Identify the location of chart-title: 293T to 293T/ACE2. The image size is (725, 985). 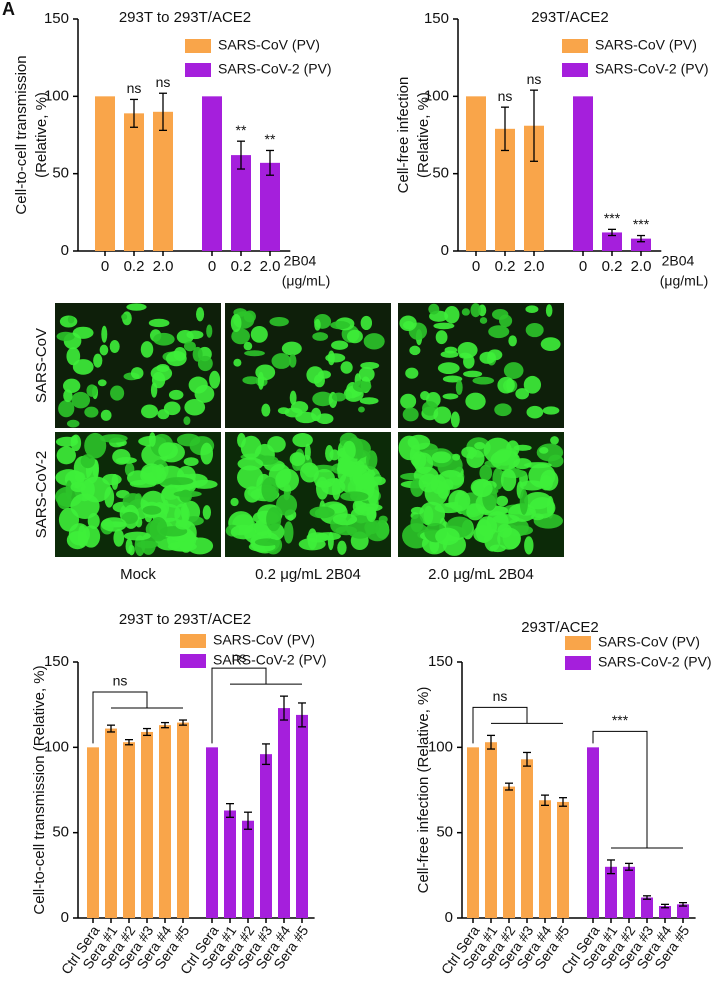
(185, 619).